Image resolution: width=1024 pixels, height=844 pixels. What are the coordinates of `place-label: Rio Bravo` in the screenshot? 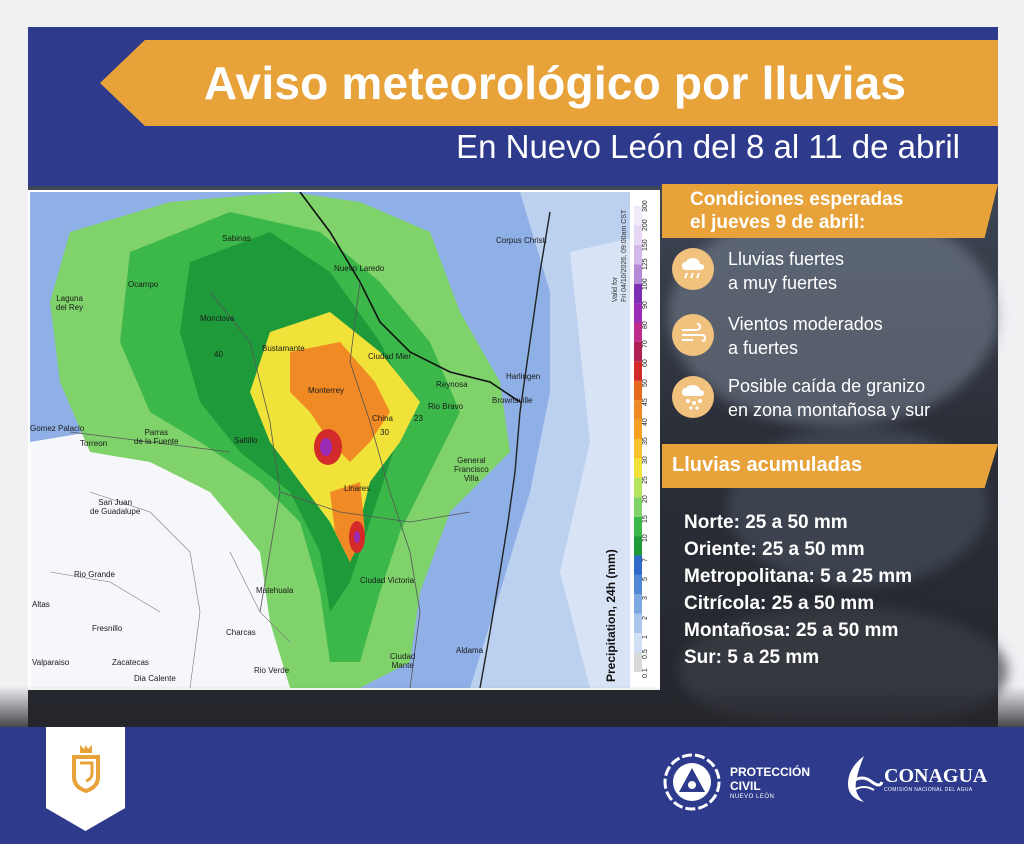 It's located at (446, 406).